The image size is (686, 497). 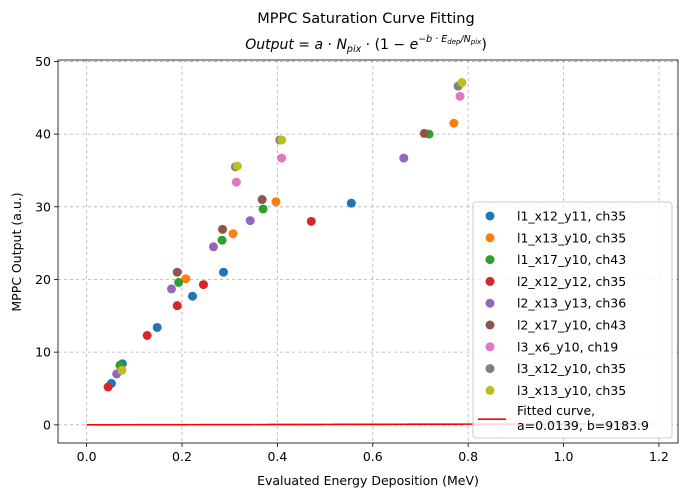 I want to click on x-tick-label: 0.2, so click(x=182, y=456).